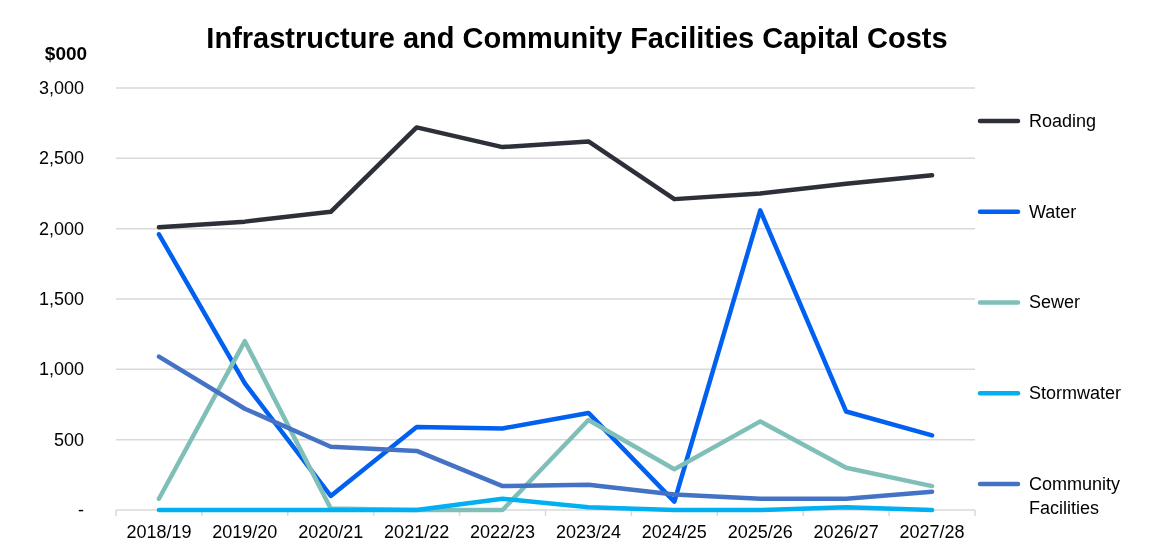  I want to click on y-tick-label: -, so click(81, 510).